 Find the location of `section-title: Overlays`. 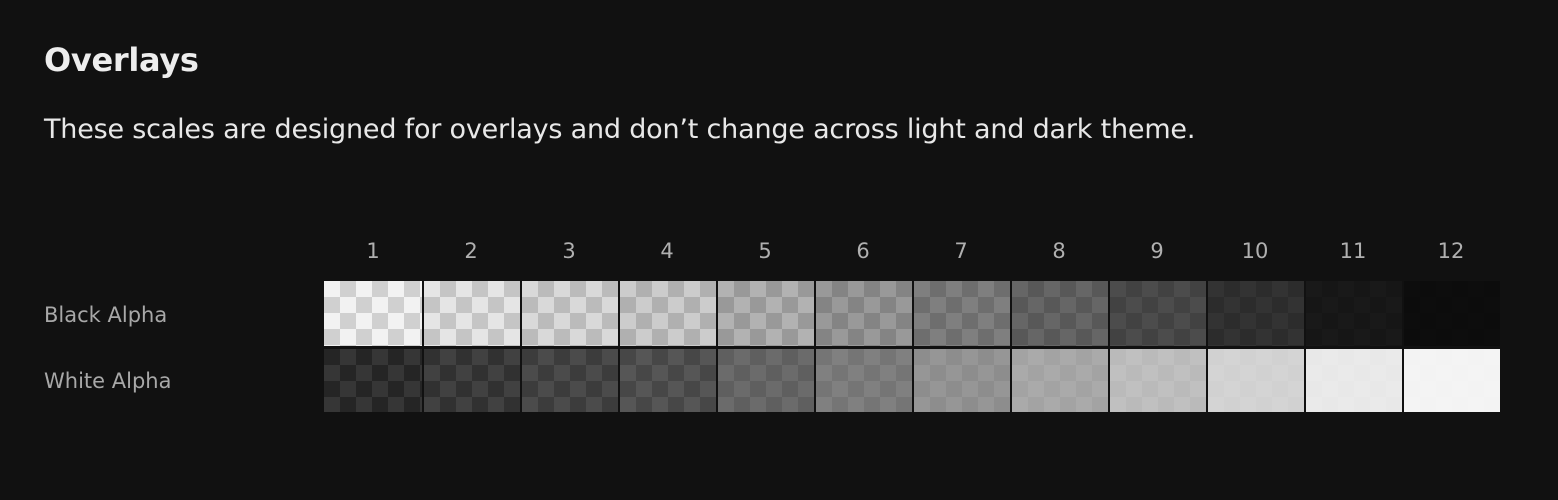

section-title: Overlays is located at coordinates (121, 60).